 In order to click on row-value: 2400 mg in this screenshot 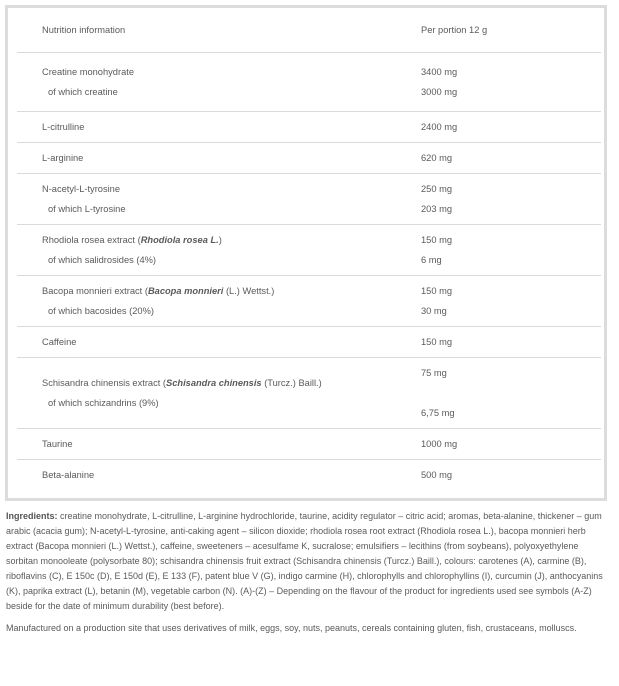, I will do `click(439, 127)`.